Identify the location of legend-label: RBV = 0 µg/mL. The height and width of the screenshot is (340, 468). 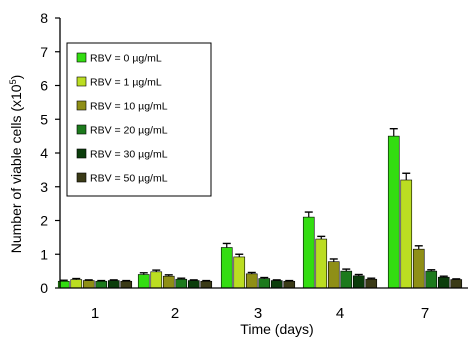
(126, 59).